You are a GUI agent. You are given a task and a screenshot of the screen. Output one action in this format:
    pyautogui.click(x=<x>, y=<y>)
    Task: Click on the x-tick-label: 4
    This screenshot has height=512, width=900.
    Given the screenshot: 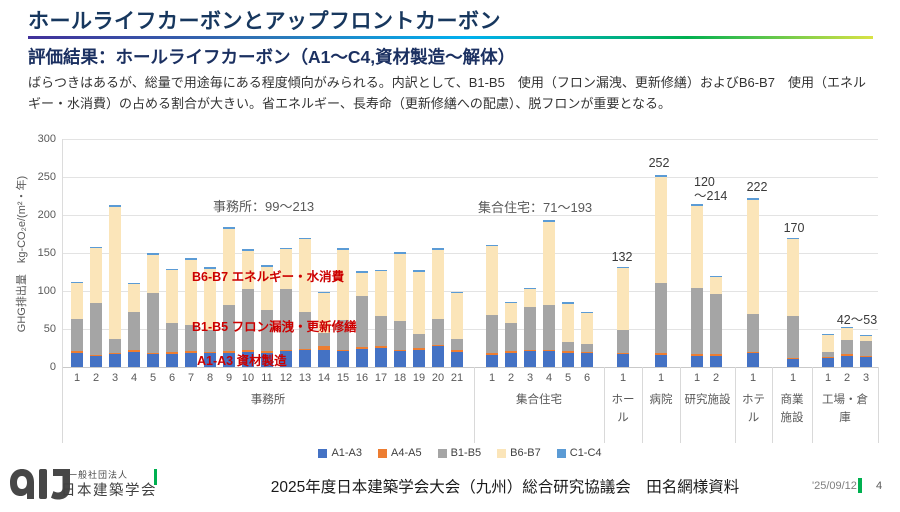 What is the action you would take?
    pyautogui.click(x=134, y=378)
    